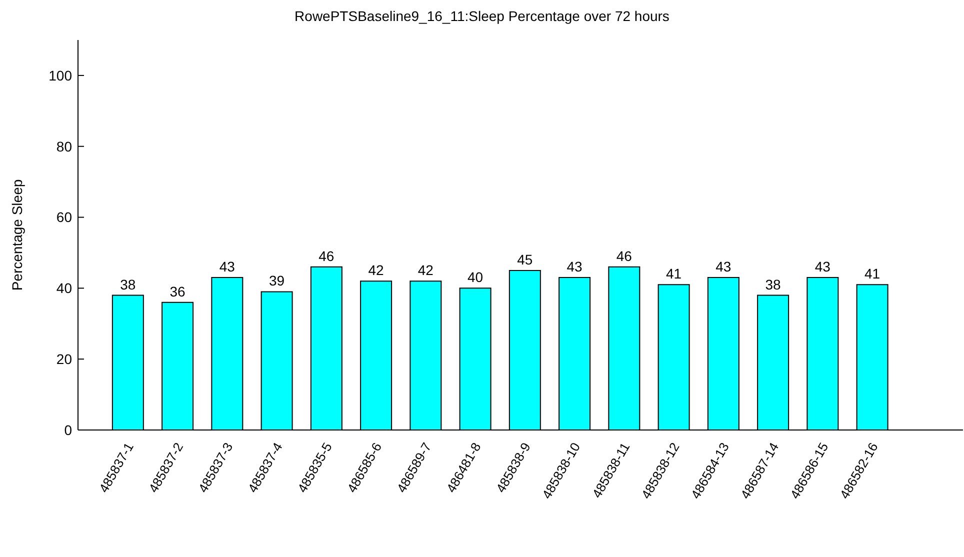 The width and height of the screenshot is (964, 557). Describe the element at coordinates (476, 277) in the screenshot. I see `data-label: 40` at that location.